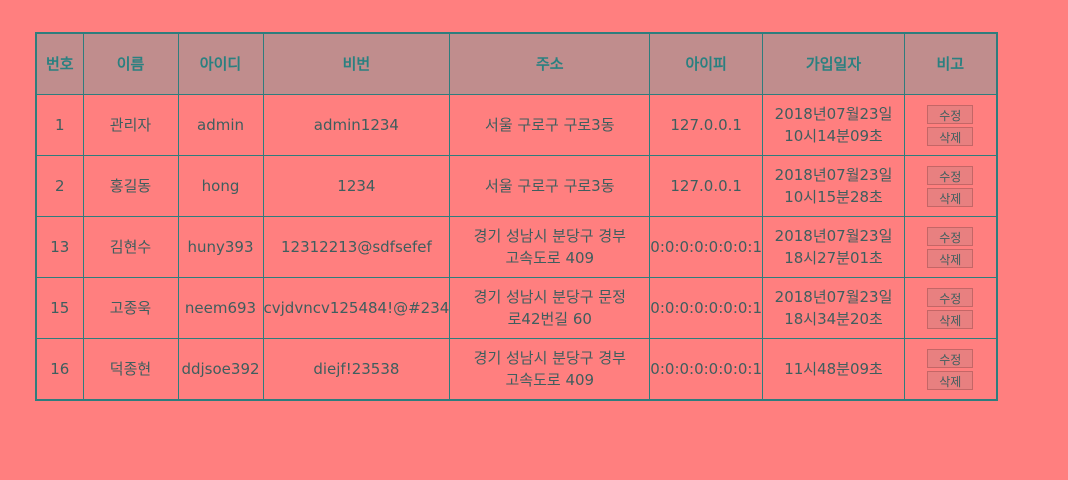 The height and width of the screenshot is (480, 1068). What do you see at coordinates (834, 308) in the screenshot?
I see `cell-join-date: 2018년07월23일 18시34분20초` at bounding box center [834, 308].